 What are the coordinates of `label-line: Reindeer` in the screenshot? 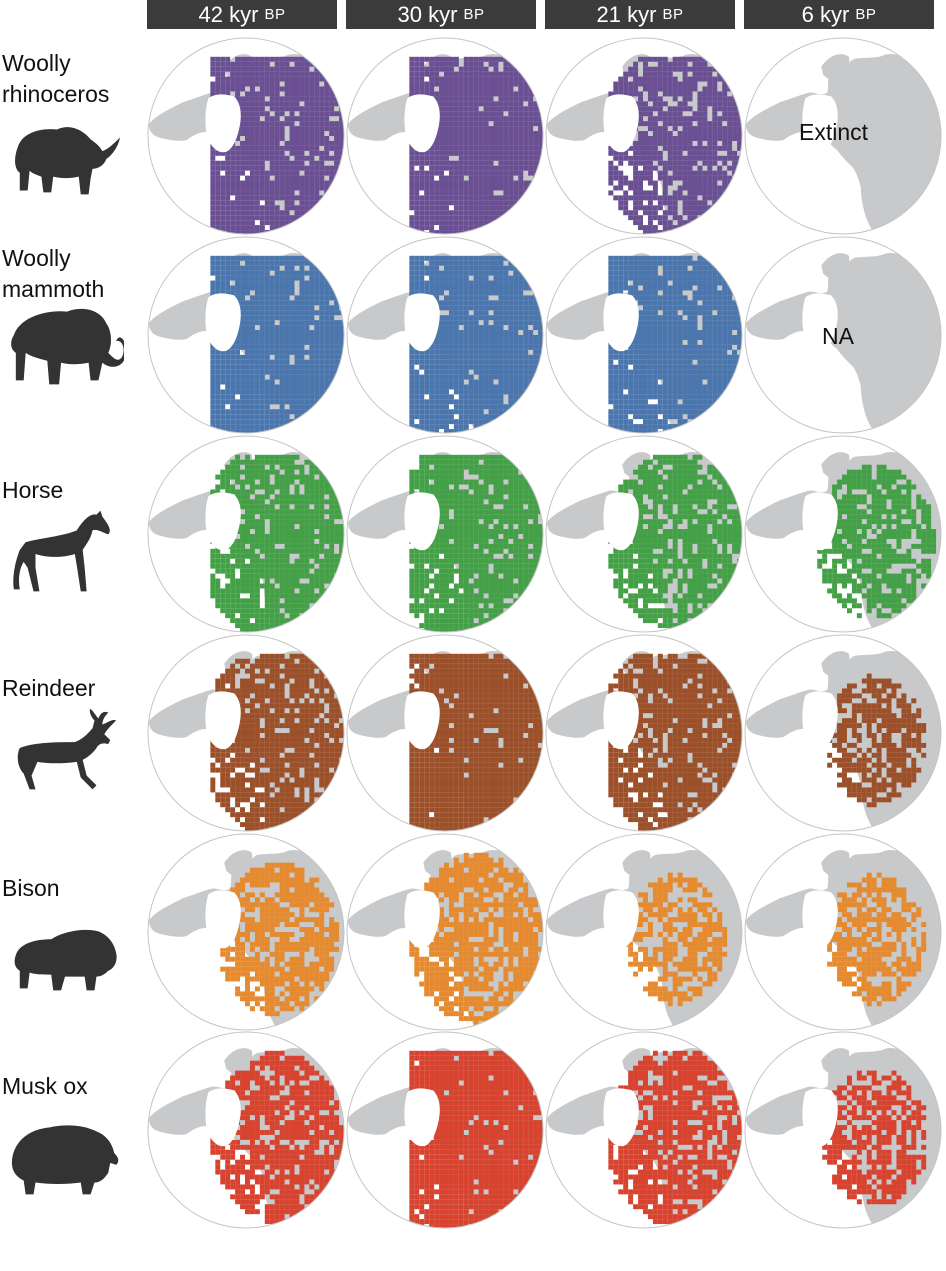 It's located at (49, 688).